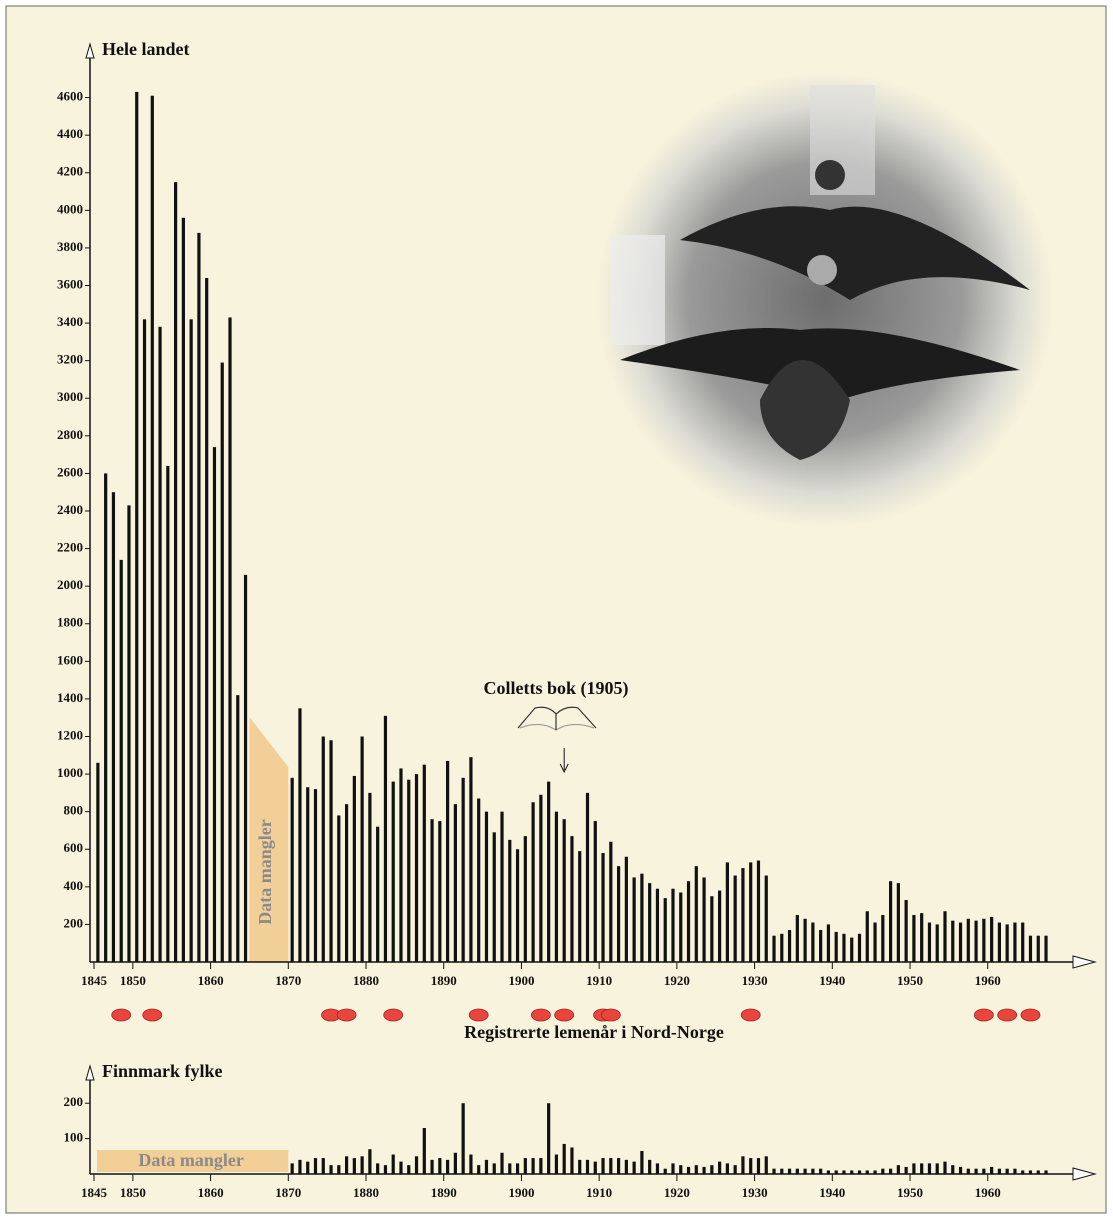  I want to click on y-tick-label: 1200, so click(70, 734).